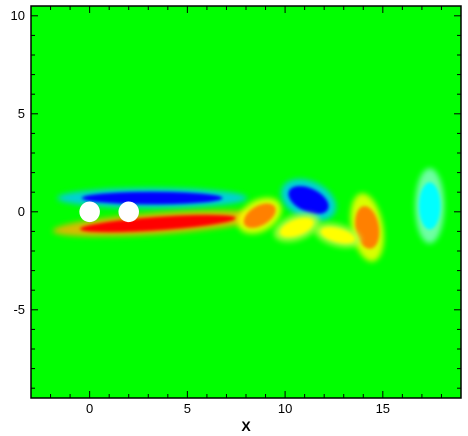 The width and height of the screenshot is (468, 436). I want to click on vortex-4-core, so click(297, 227).